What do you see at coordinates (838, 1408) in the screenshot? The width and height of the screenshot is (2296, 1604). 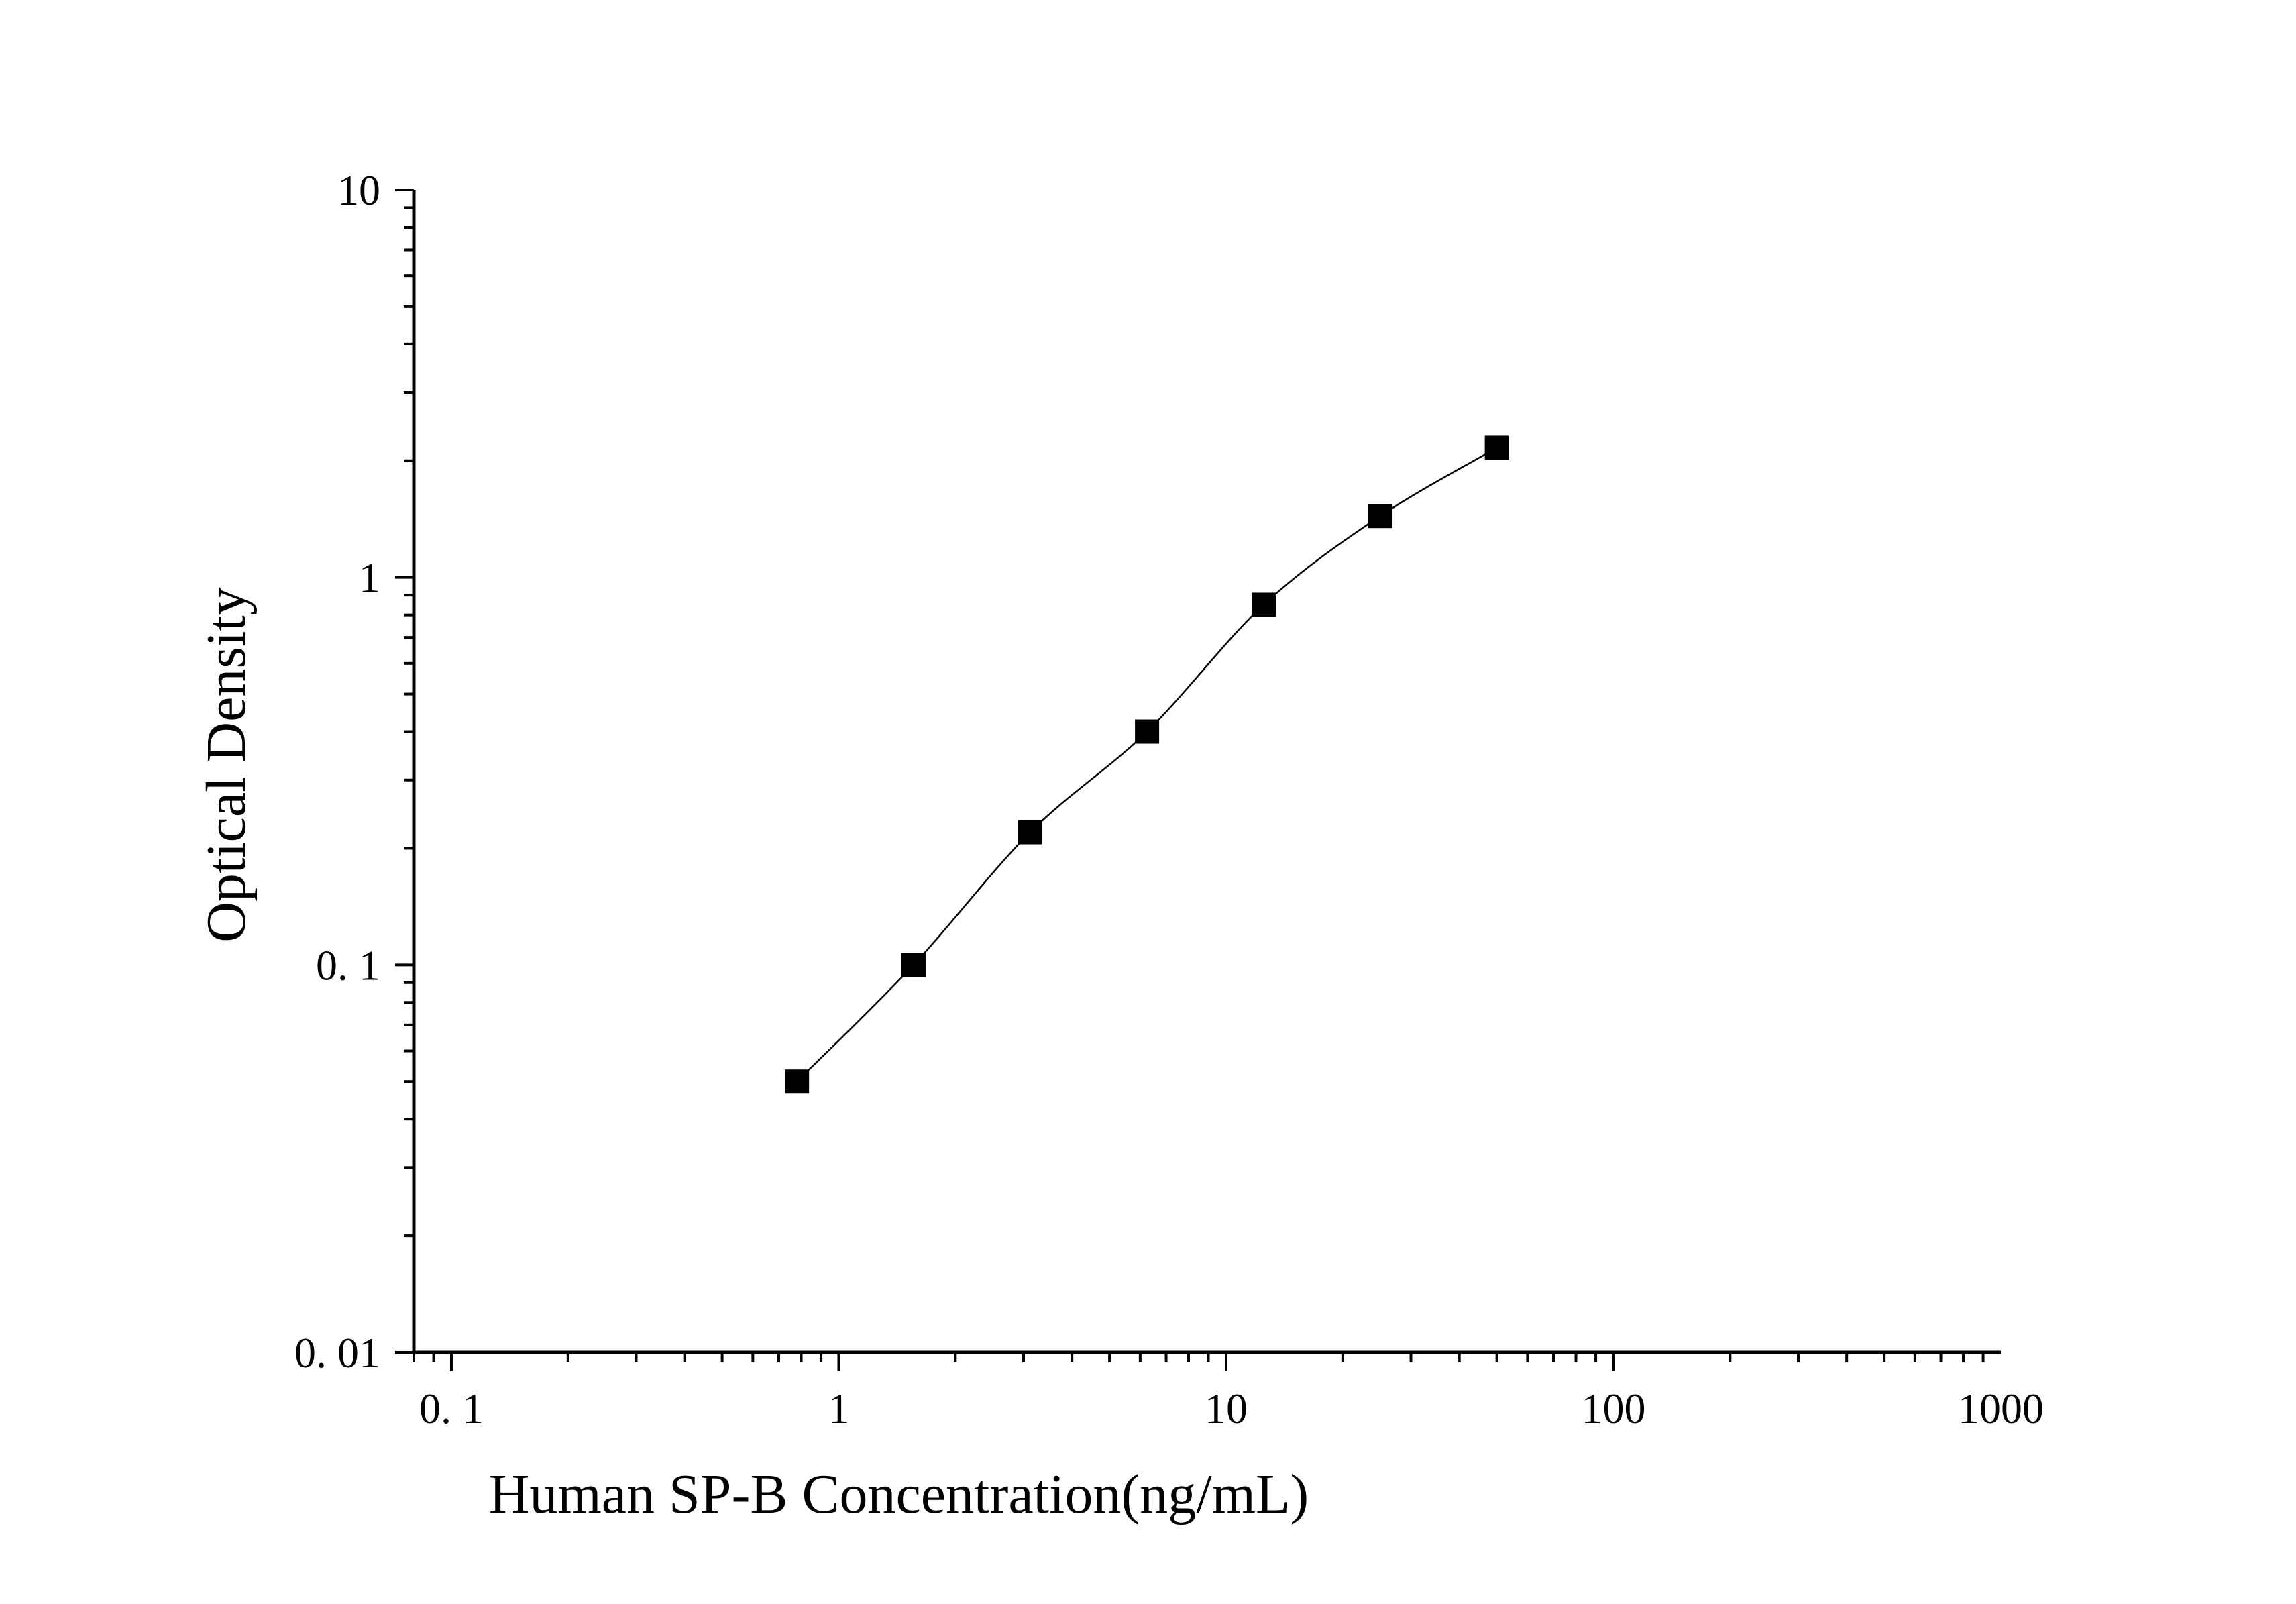 I see `x-tick-label: 1` at bounding box center [838, 1408].